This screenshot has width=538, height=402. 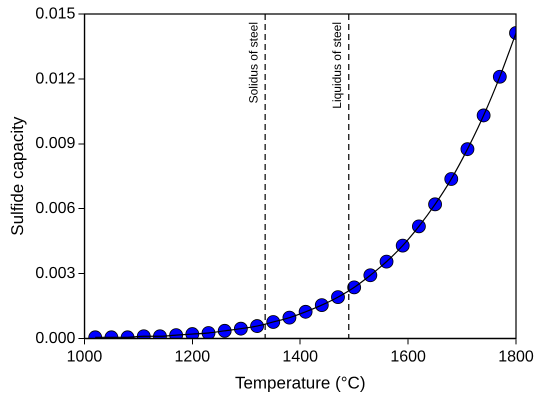 I want to click on y-tick-label: 0.006, so click(x=55, y=209).